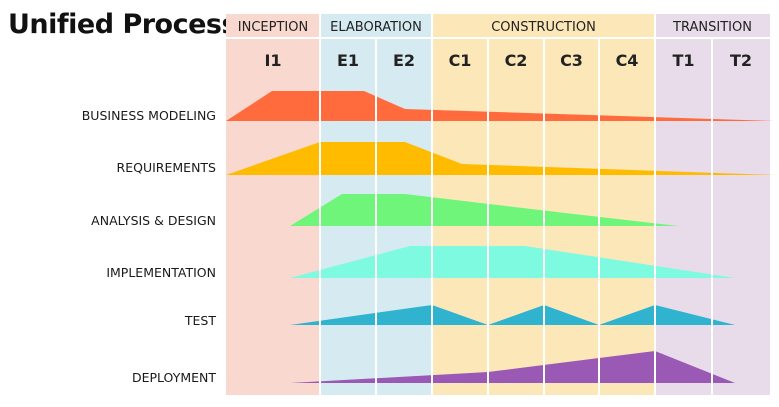 Image resolution: width=779 pixels, height=407 pixels. Describe the element at coordinates (741, 60) in the screenshot. I see `iteration-label-t2: T2` at that location.